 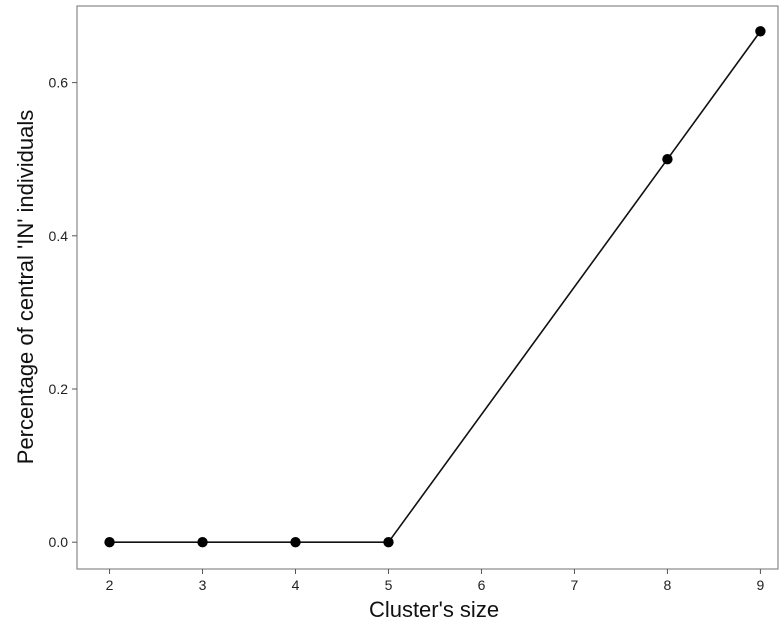 I want to click on y-tick-label: 0.0, so click(x=59, y=542).